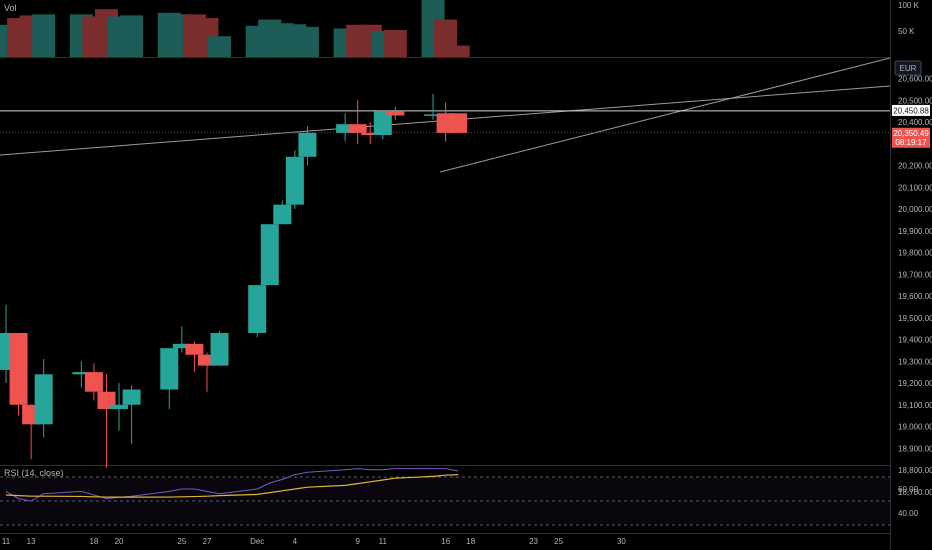 The image size is (932, 550). Describe the element at coordinates (909, 5) in the screenshot. I see `volume-tick-label: 100 K` at that location.